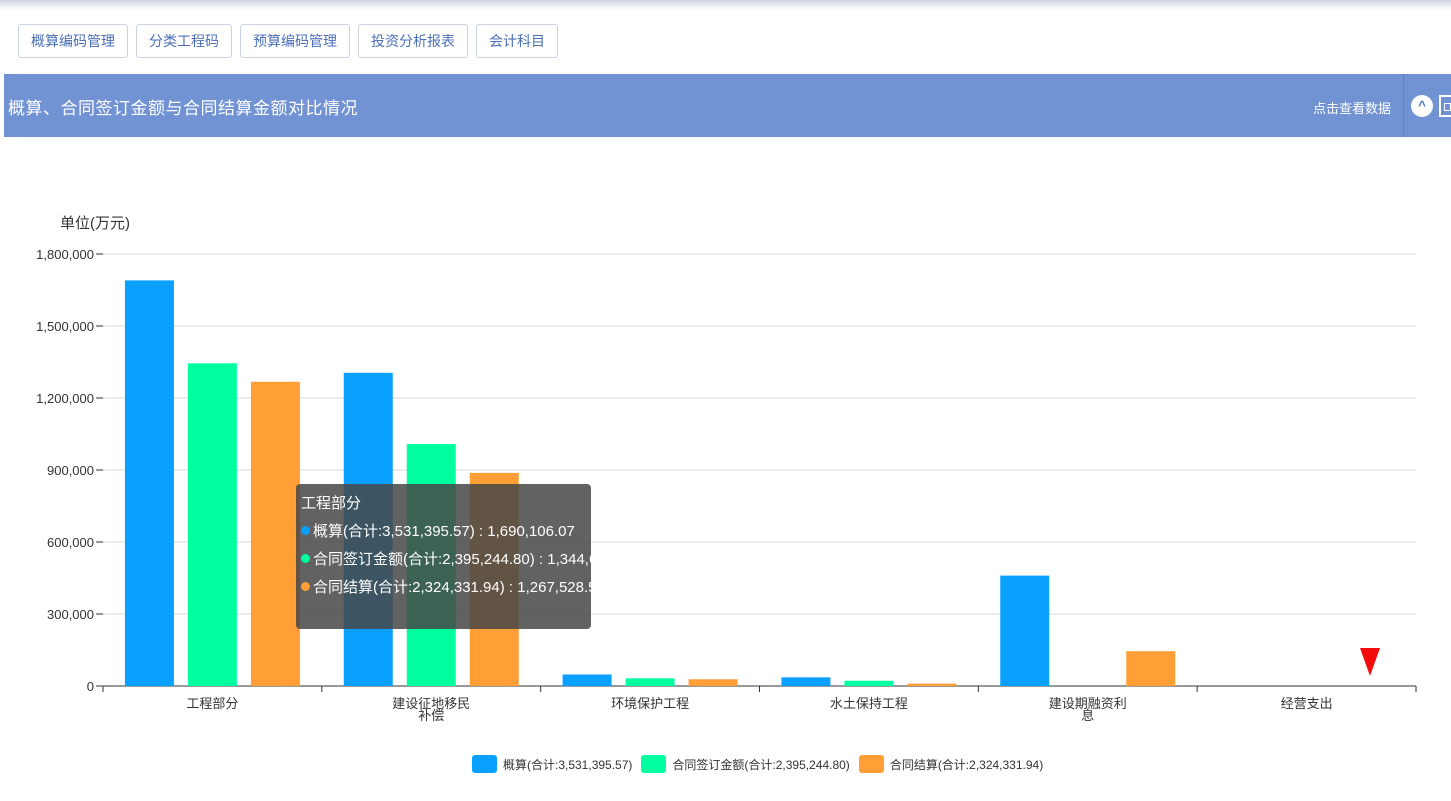 This screenshot has height=801, width=1451. Describe the element at coordinates (184, 41) in the screenshot. I see `tab-category-project-code: 分类工程码` at that location.